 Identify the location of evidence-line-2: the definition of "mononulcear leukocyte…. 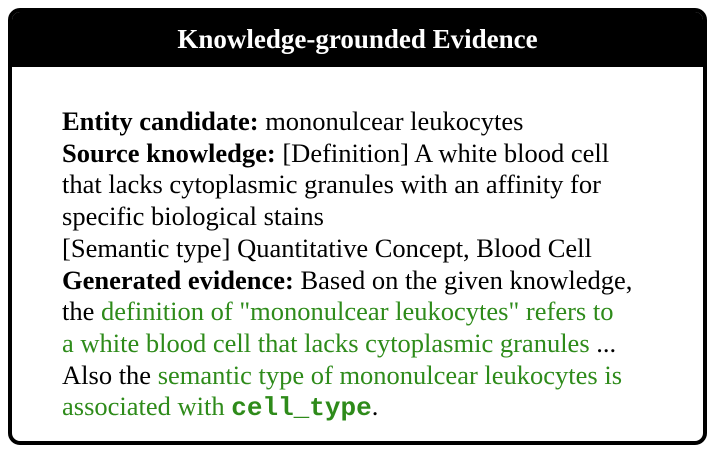
(372, 312).